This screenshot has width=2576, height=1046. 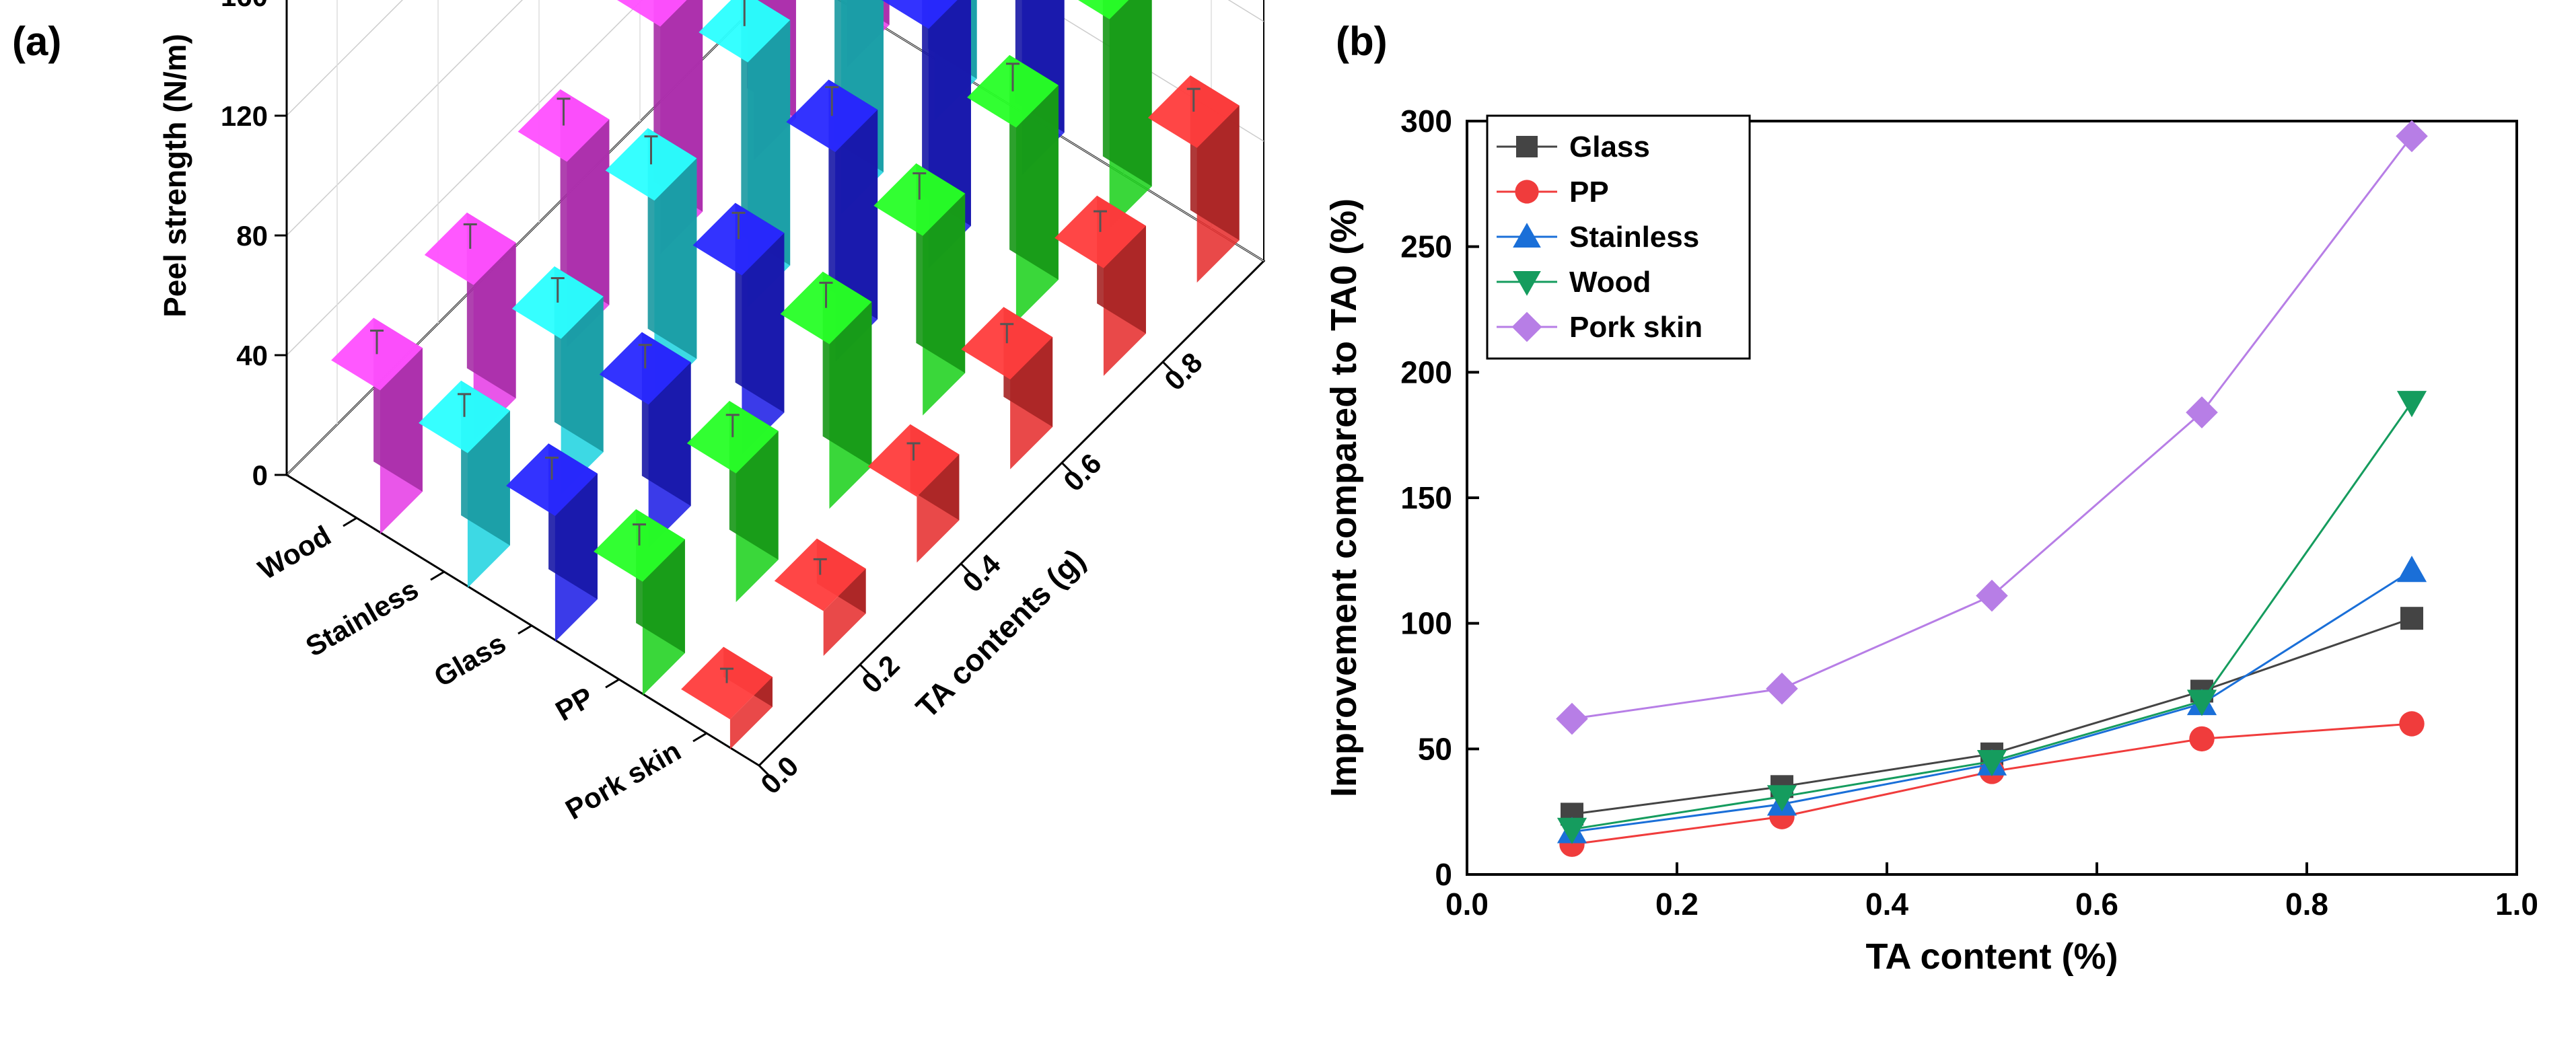 I want to click on x-axis-title: TA content (%), so click(x=1992, y=956).